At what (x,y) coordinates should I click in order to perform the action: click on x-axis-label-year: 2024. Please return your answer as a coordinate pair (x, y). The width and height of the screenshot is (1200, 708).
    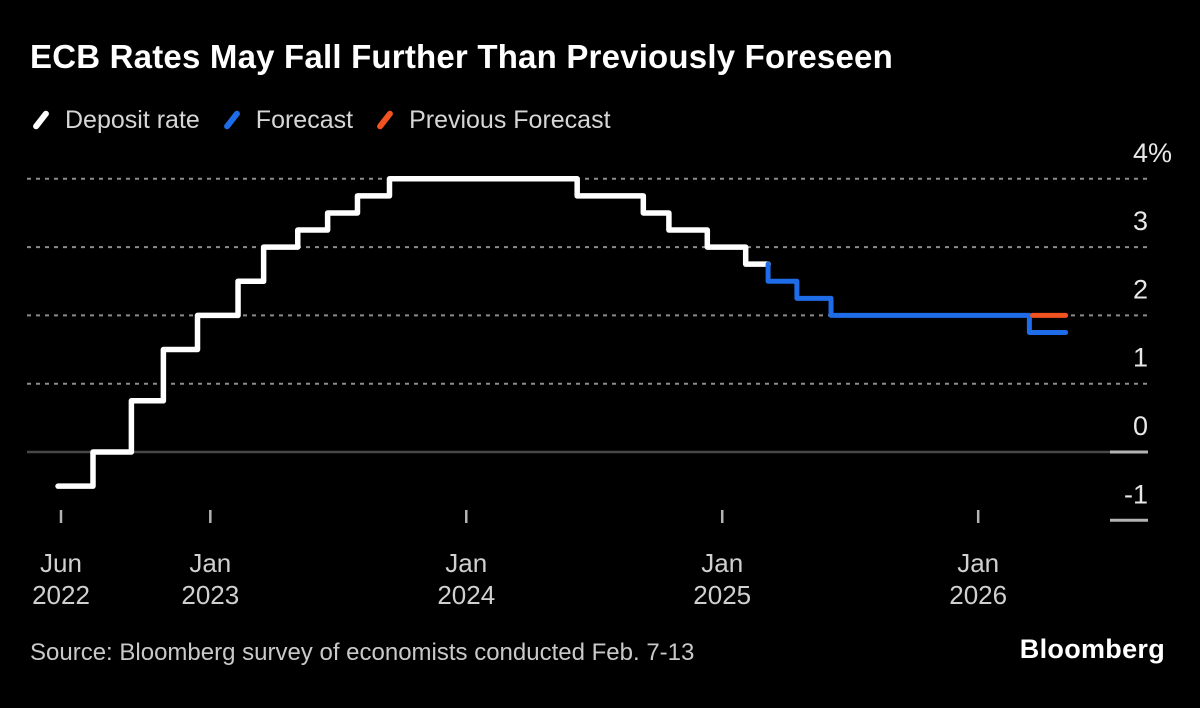
    Looking at the image, I should click on (466, 595).